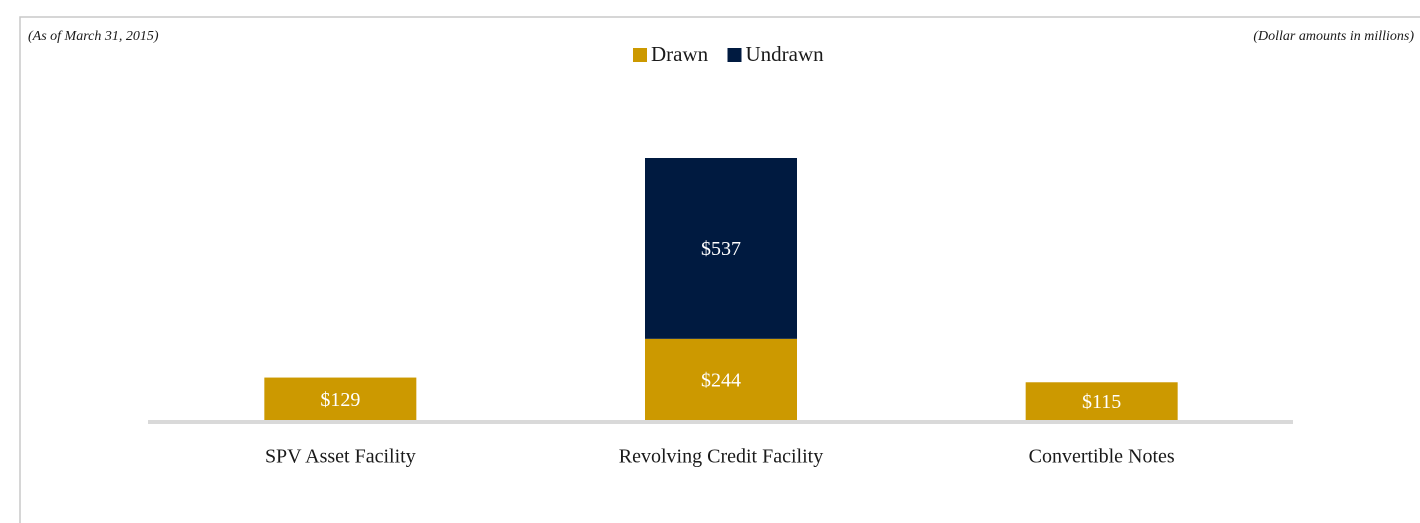 This screenshot has width=1420, height=523. Describe the element at coordinates (785, 54) in the screenshot. I see `legend-label: Undrawn` at that location.